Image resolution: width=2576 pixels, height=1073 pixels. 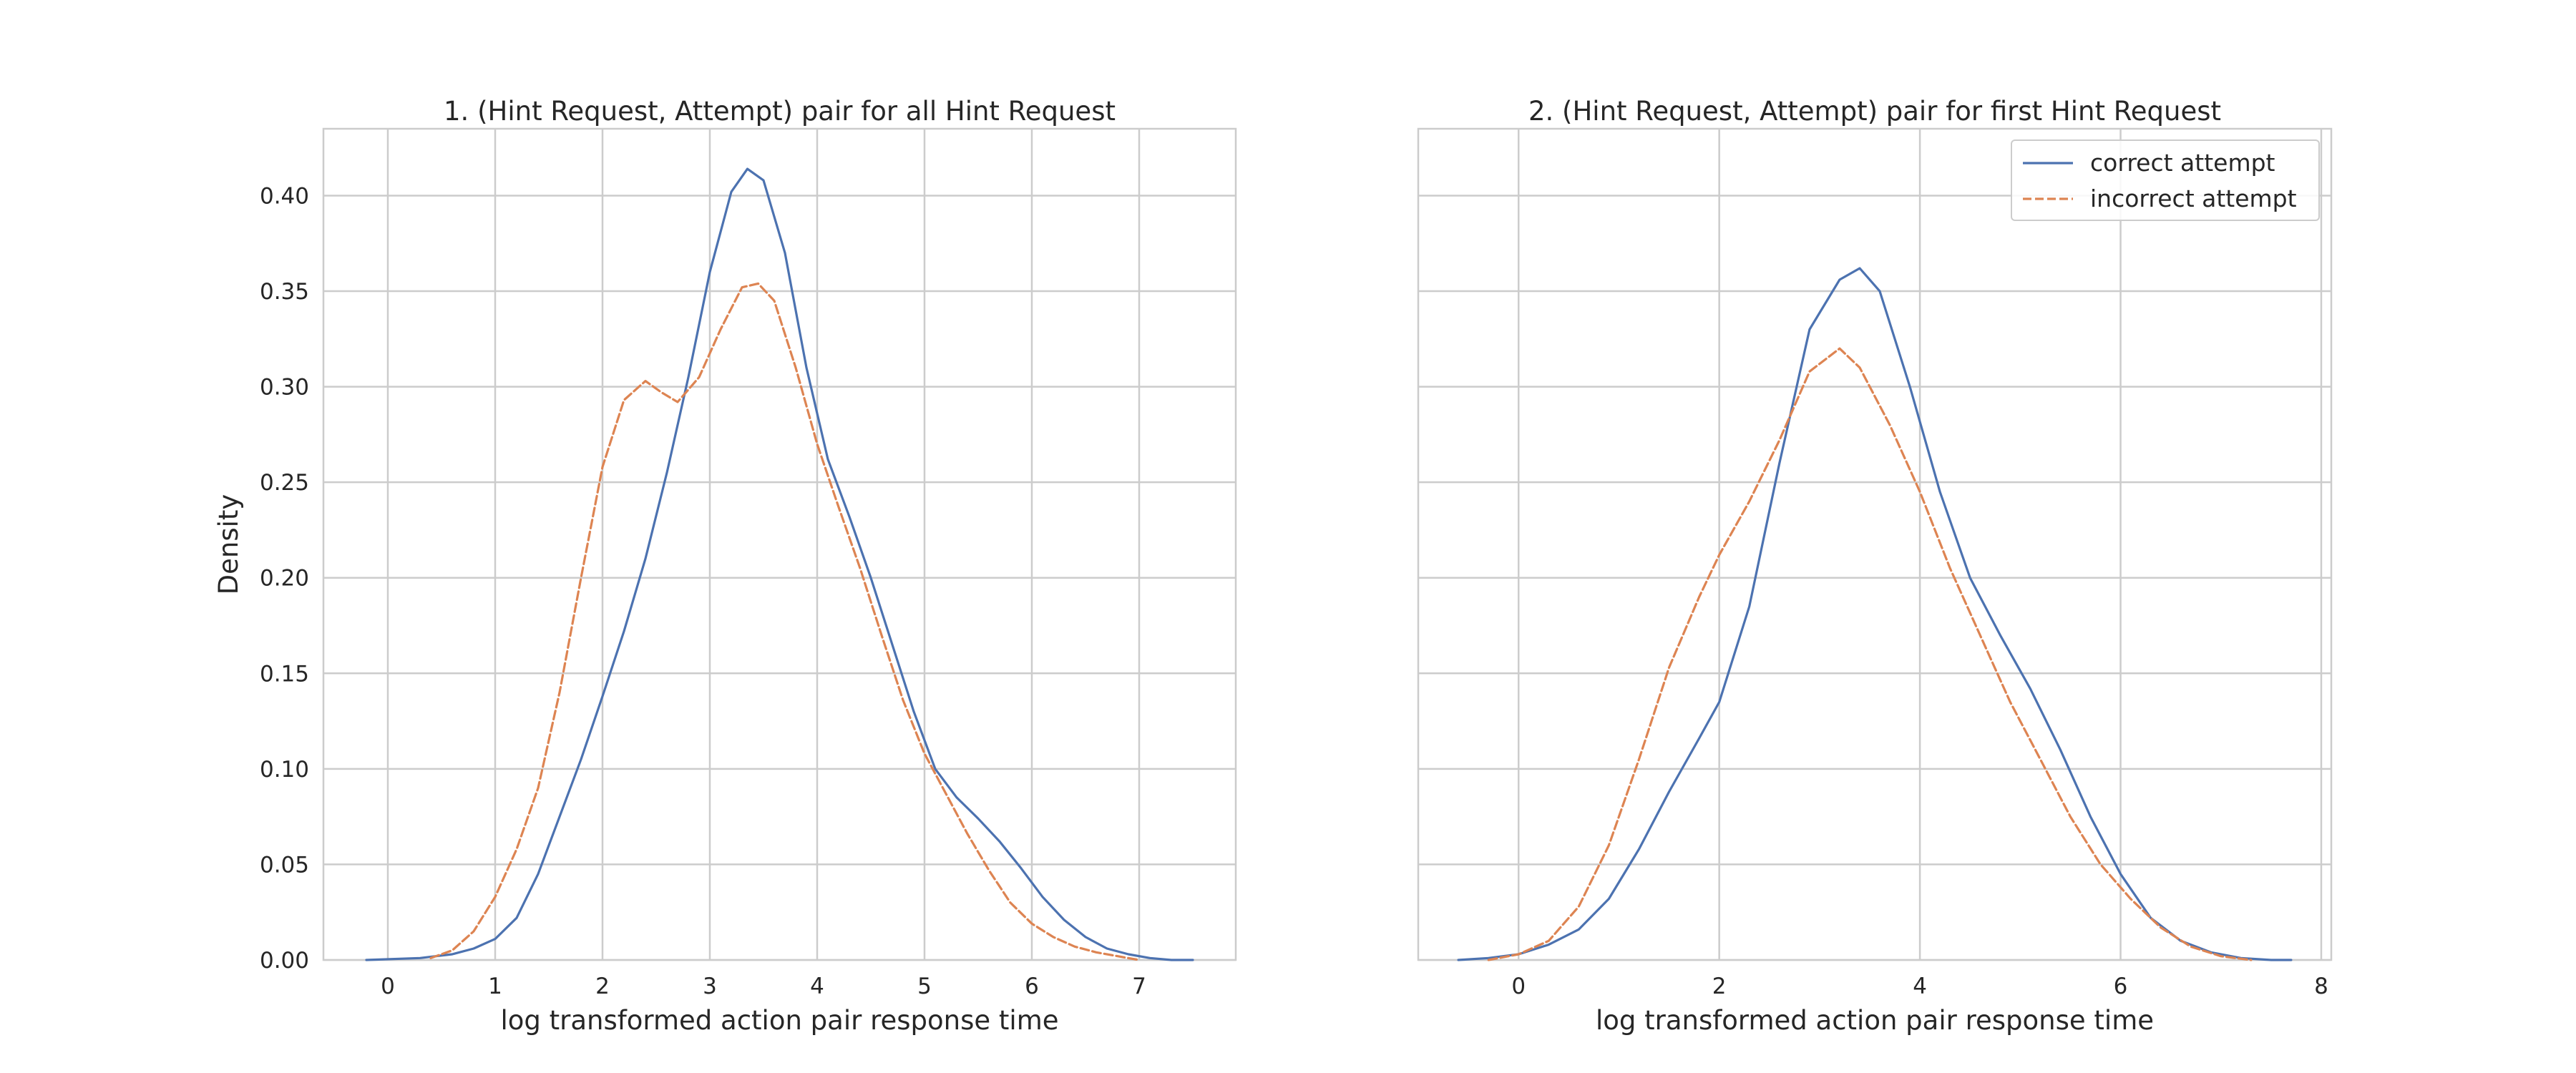 What do you see at coordinates (284, 579) in the screenshot?
I see `y-tick-label: 0.20` at bounding box center [284, 579].